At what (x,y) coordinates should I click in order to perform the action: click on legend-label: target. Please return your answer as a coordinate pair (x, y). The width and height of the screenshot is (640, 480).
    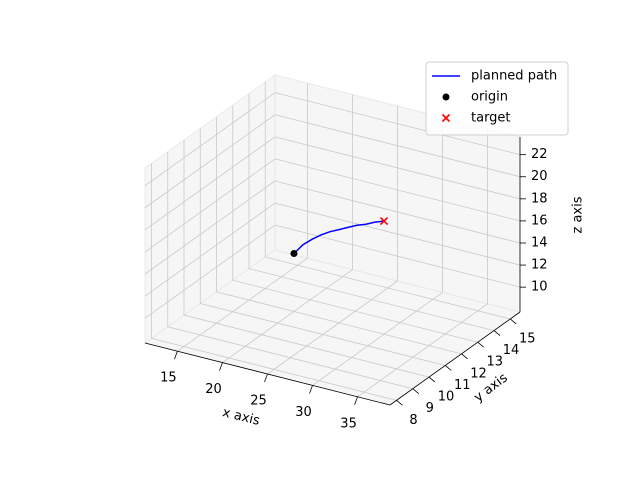
    Looking at the image, I should click on (491, 118).